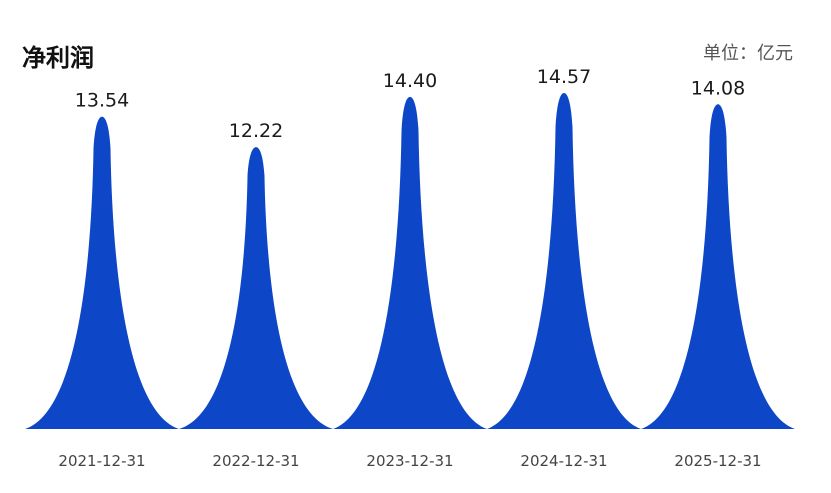 The width and height of the screenshot is (831, 493). I want to click on value-labels: 13.54 12.22 14.40 14.57 14.08, so click(410, 104).